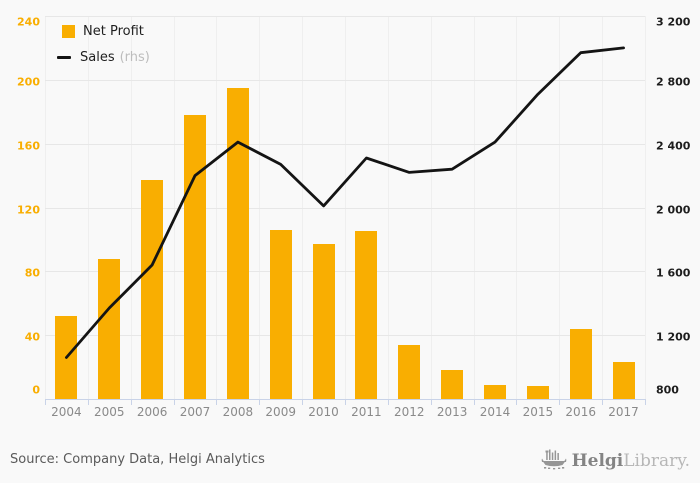  What do you see at coordinates (28, 22) in the screenshot?
I see `left-axis-tick-label: 240` at bounding box center [28, 22].